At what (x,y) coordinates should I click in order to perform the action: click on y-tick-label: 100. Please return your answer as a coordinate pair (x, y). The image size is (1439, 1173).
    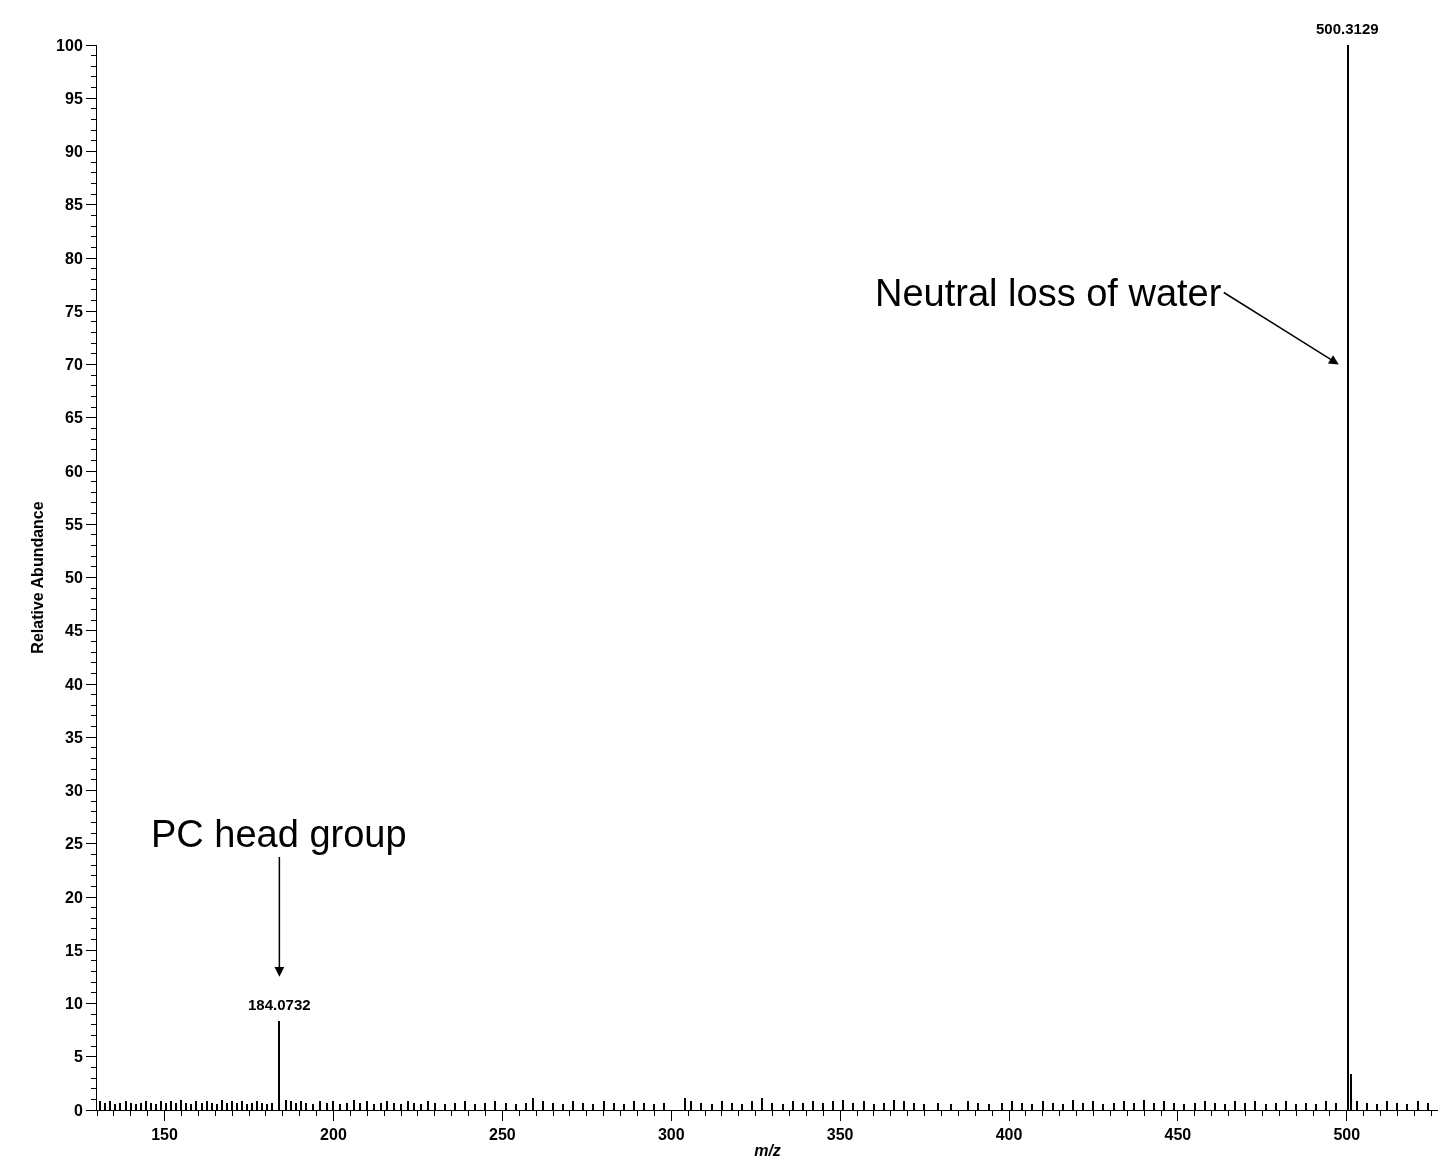
    Looking at the image, I should click on (69, 45).